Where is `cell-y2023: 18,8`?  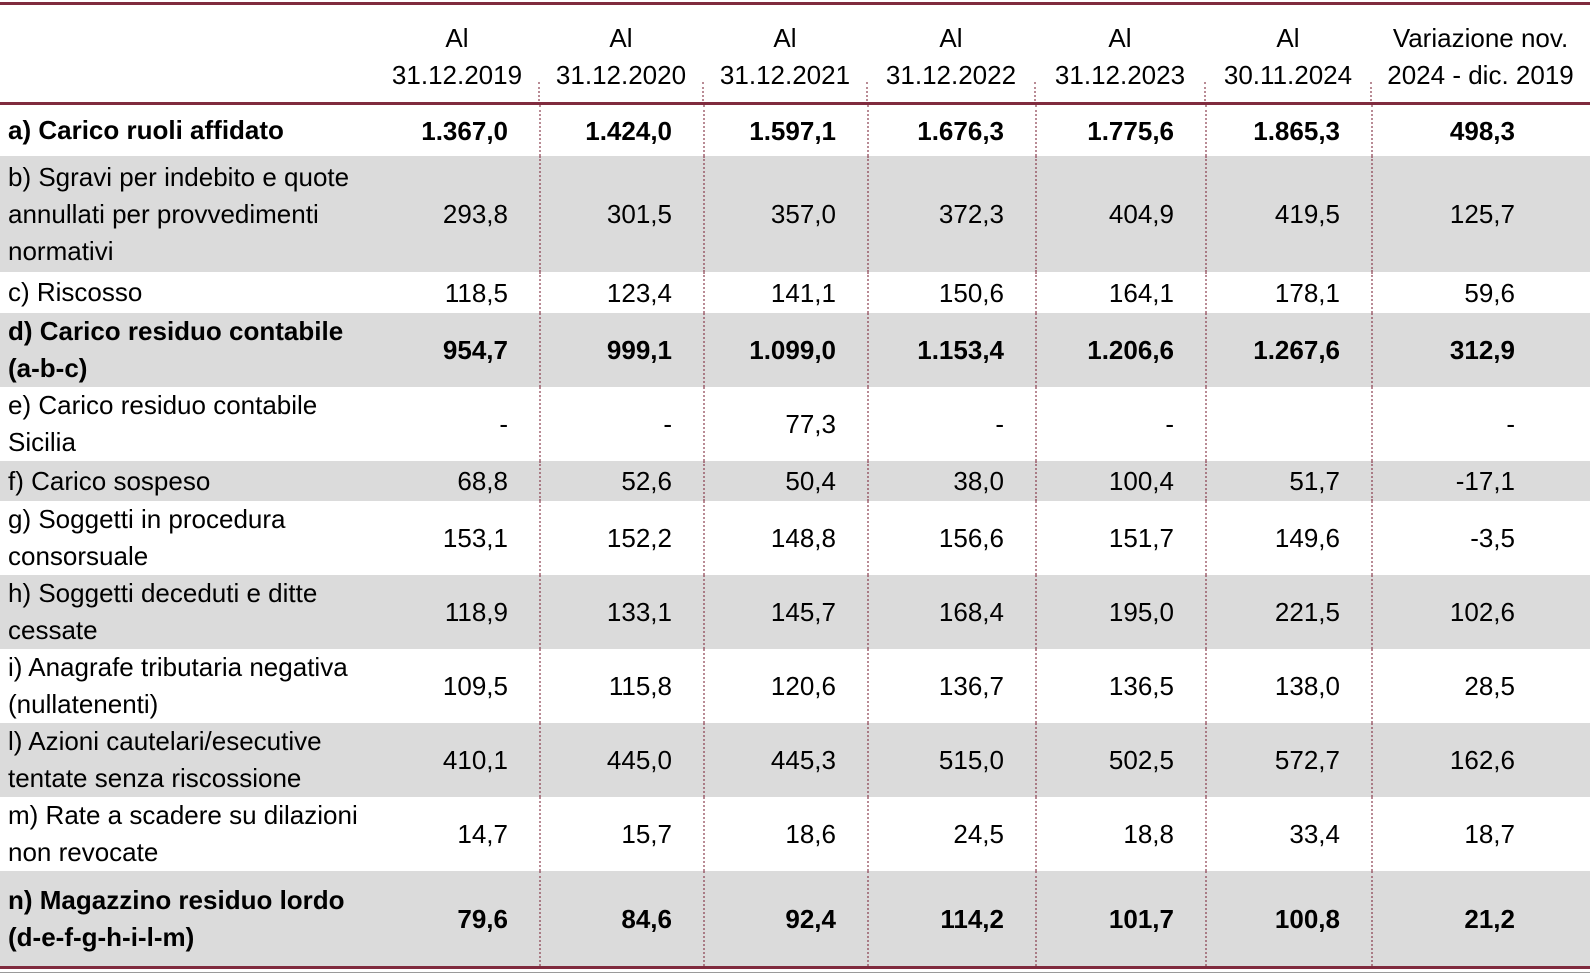 cell-y2023: 18,8 is located at coordinates (1120, 834).